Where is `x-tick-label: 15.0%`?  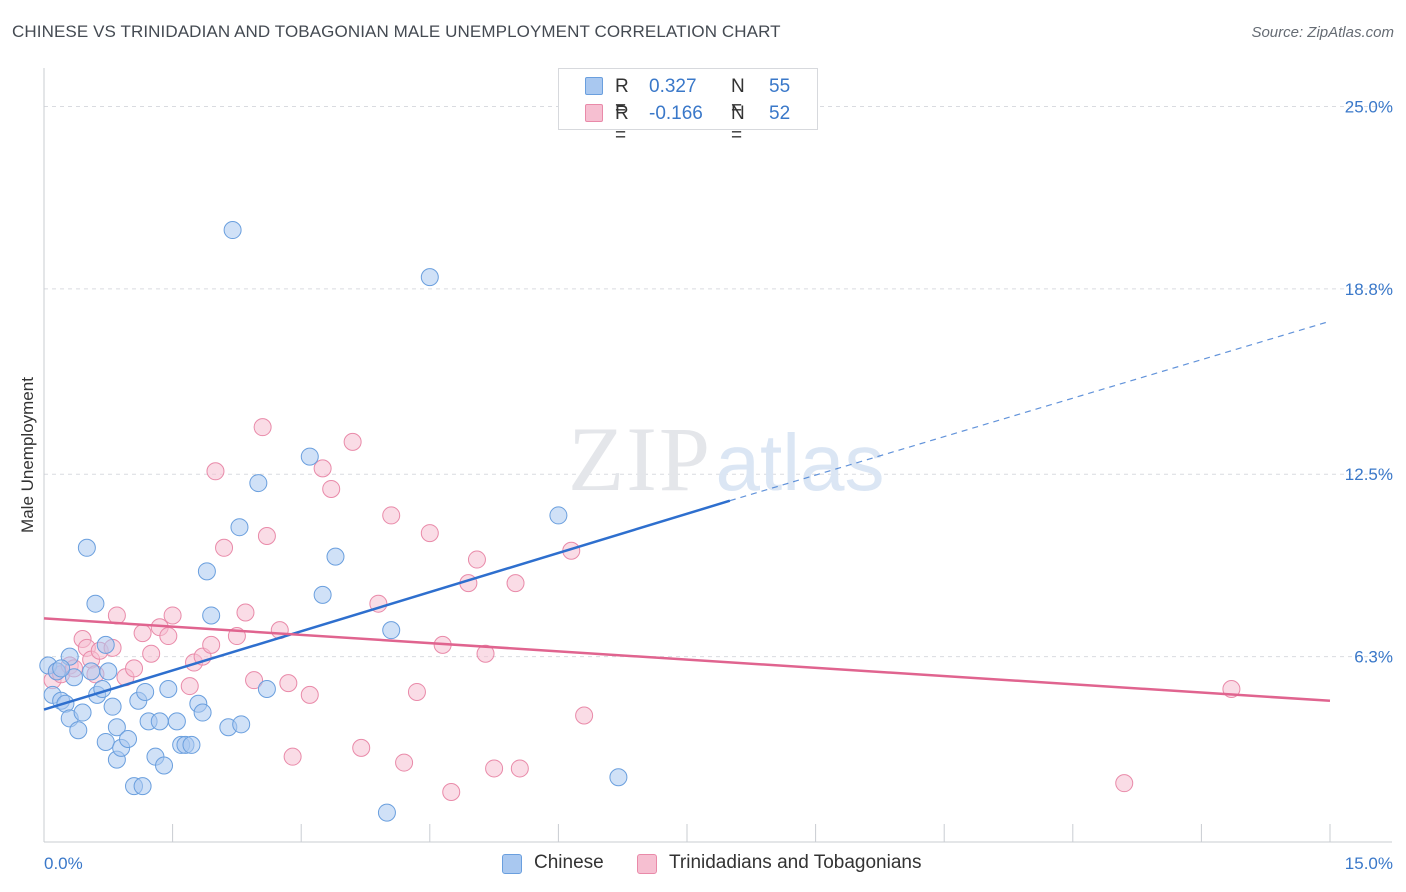
x-tick-label: 15.0% is located at coordinates (1369, 863).